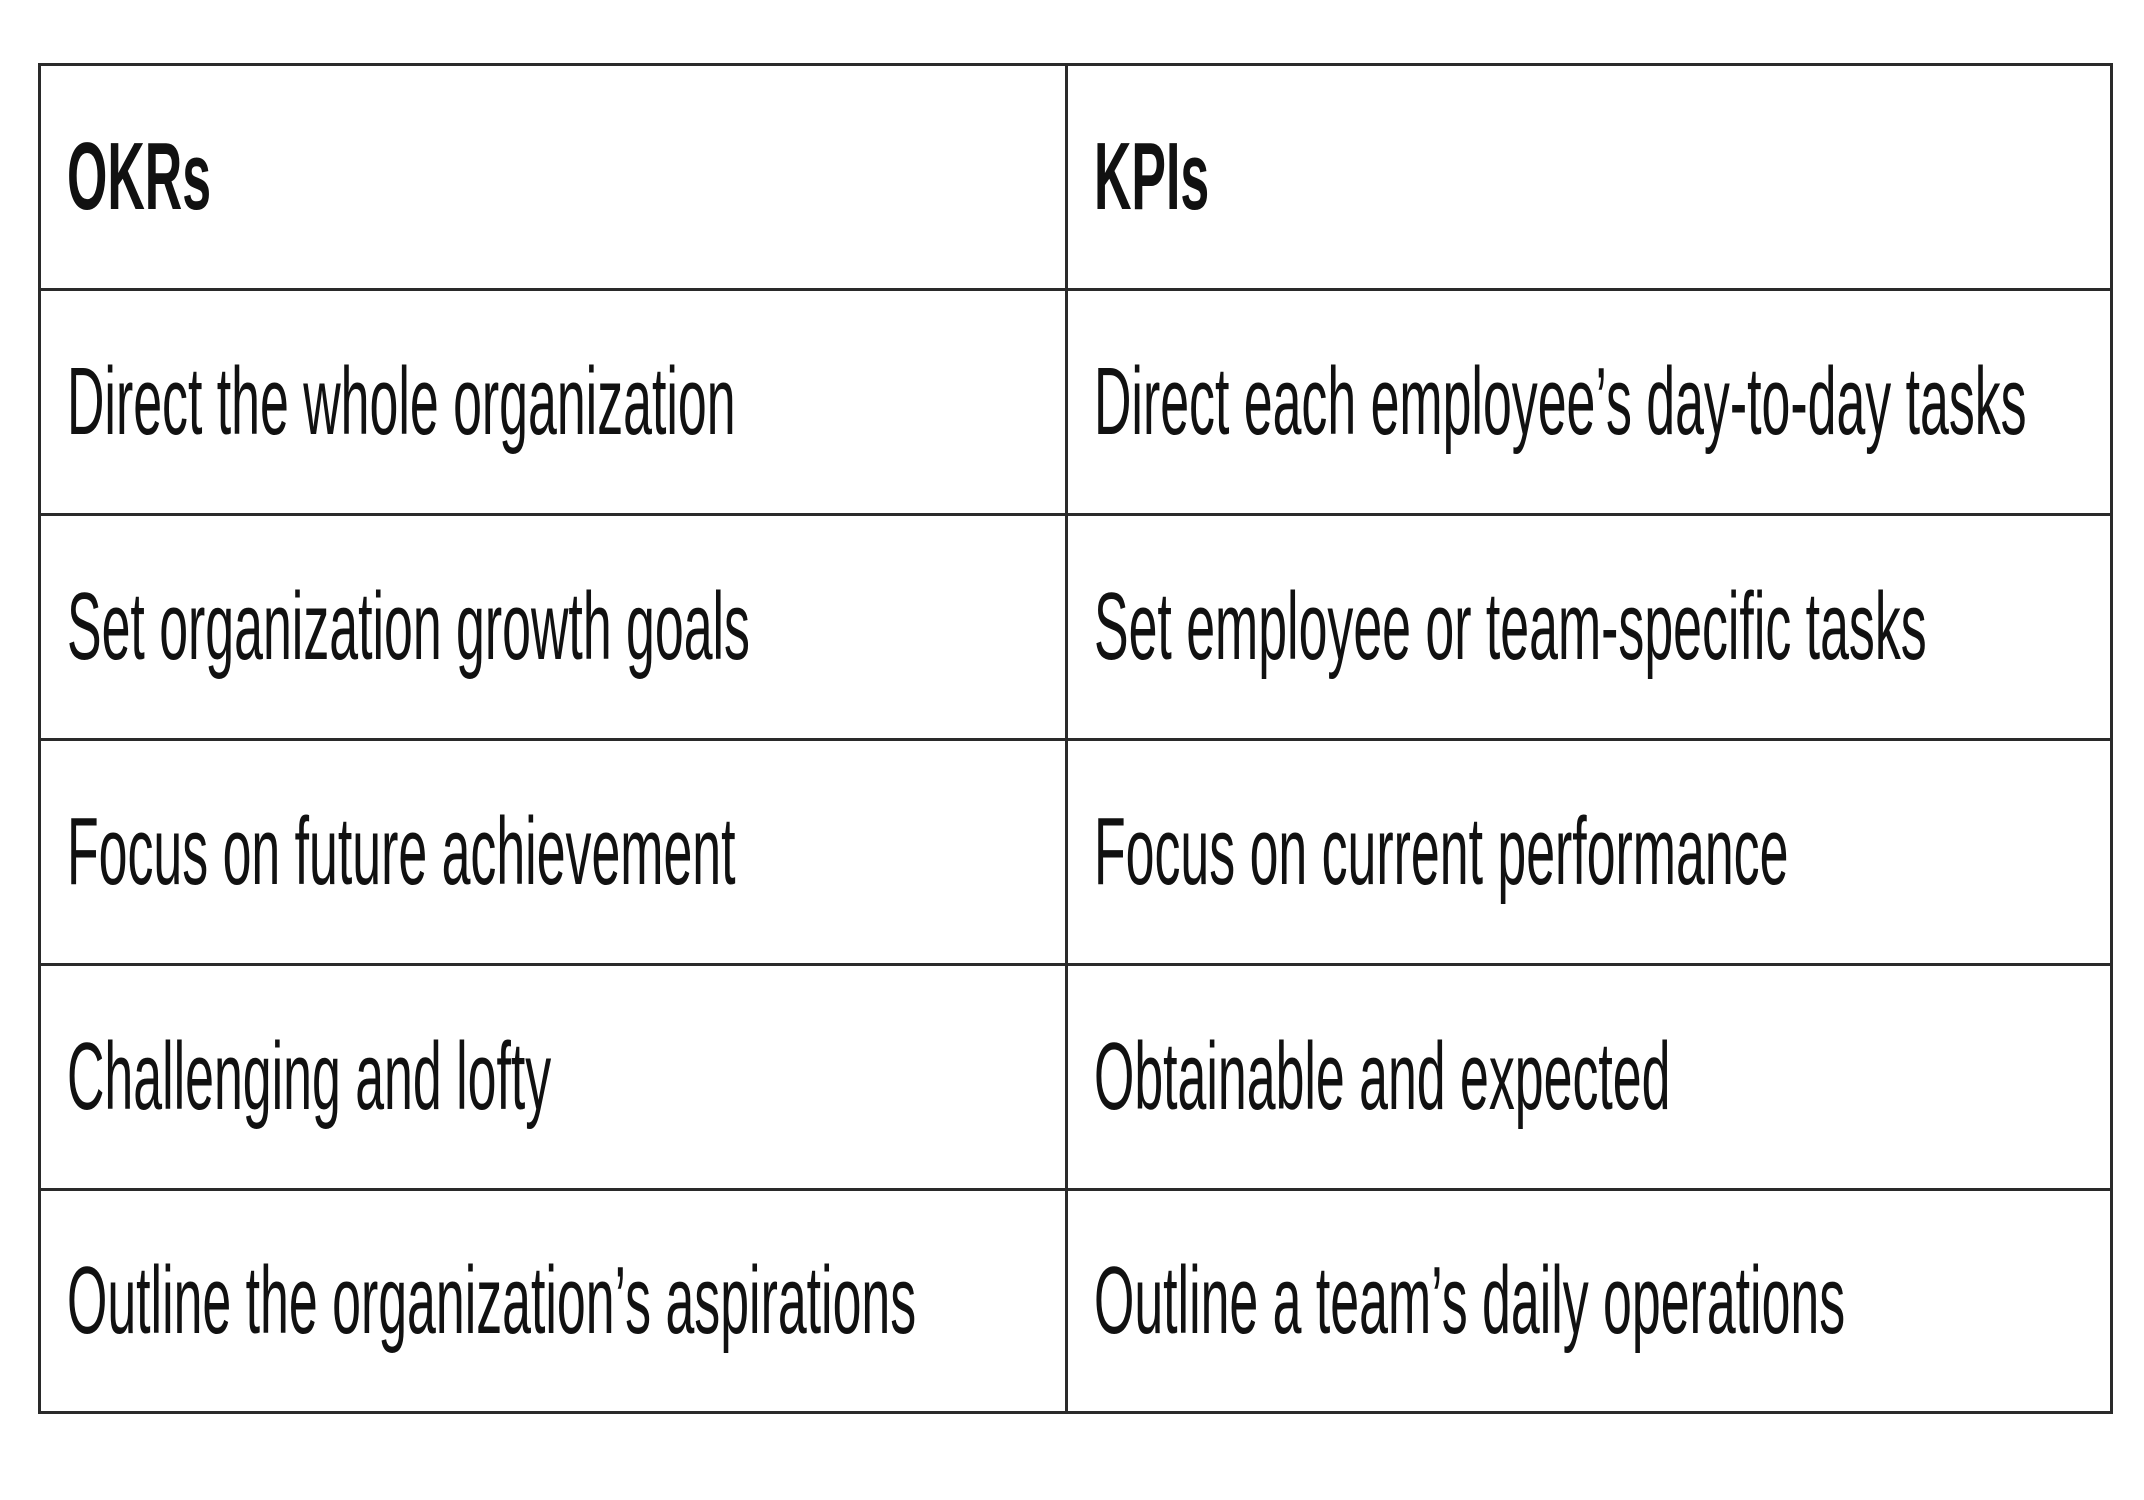 The width and height of the screenshot is (2144, 1500). What do you see at coordinates (401, 851) in the screenshot?
I see `cell-text: Focus on future achievement` at bounding box center [401, 851].